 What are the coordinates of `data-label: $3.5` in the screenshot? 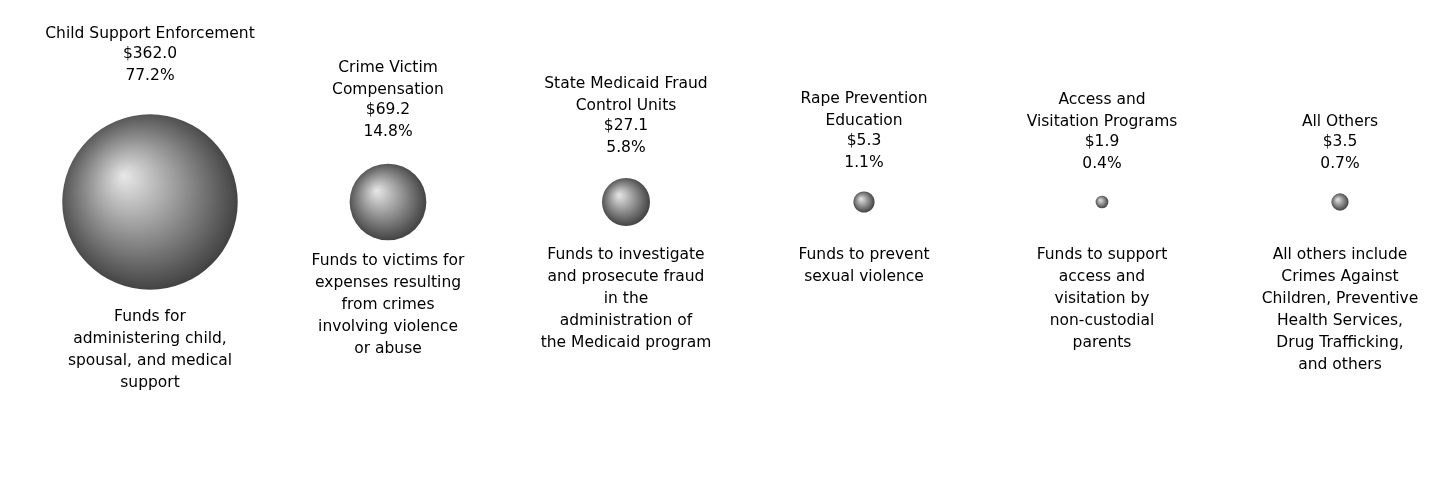 It's located at (1340, 141).